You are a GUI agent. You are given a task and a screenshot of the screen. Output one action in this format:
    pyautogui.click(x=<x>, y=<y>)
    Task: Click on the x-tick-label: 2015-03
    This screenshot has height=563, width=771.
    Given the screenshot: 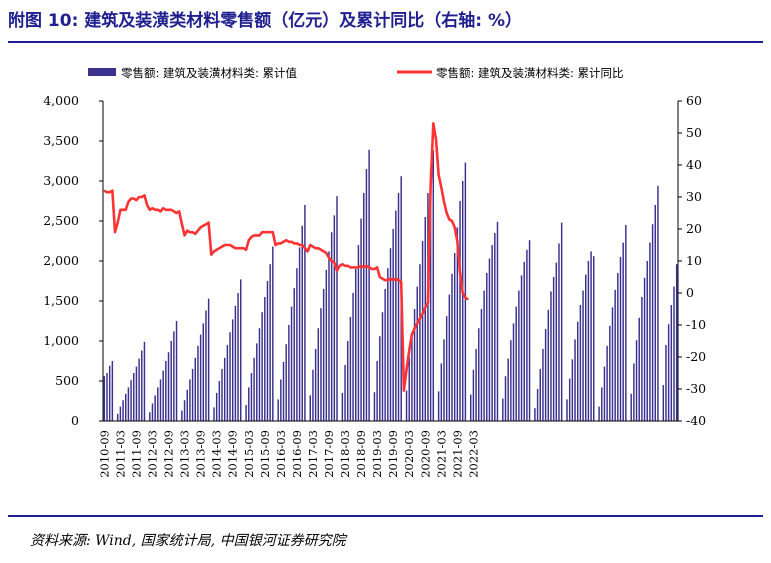 What is the action you would take?
    pyautogui.click(x=249, y=454)
    